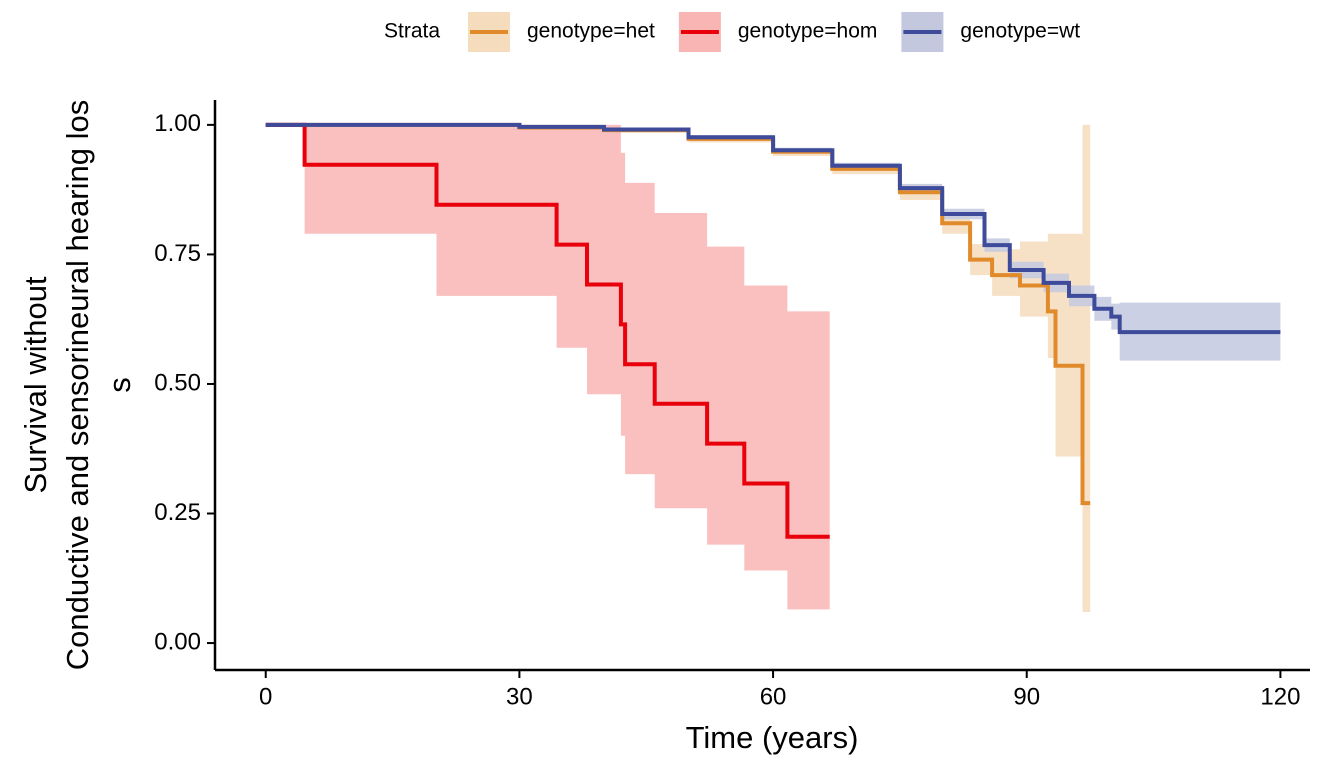 Image resolution: width=1327 pixels, height=757 pixels. What do you see at coordinates (1026, 696) in the screenshot?
I see `x-tick-label: 90` at bounding box center [1026, 696].